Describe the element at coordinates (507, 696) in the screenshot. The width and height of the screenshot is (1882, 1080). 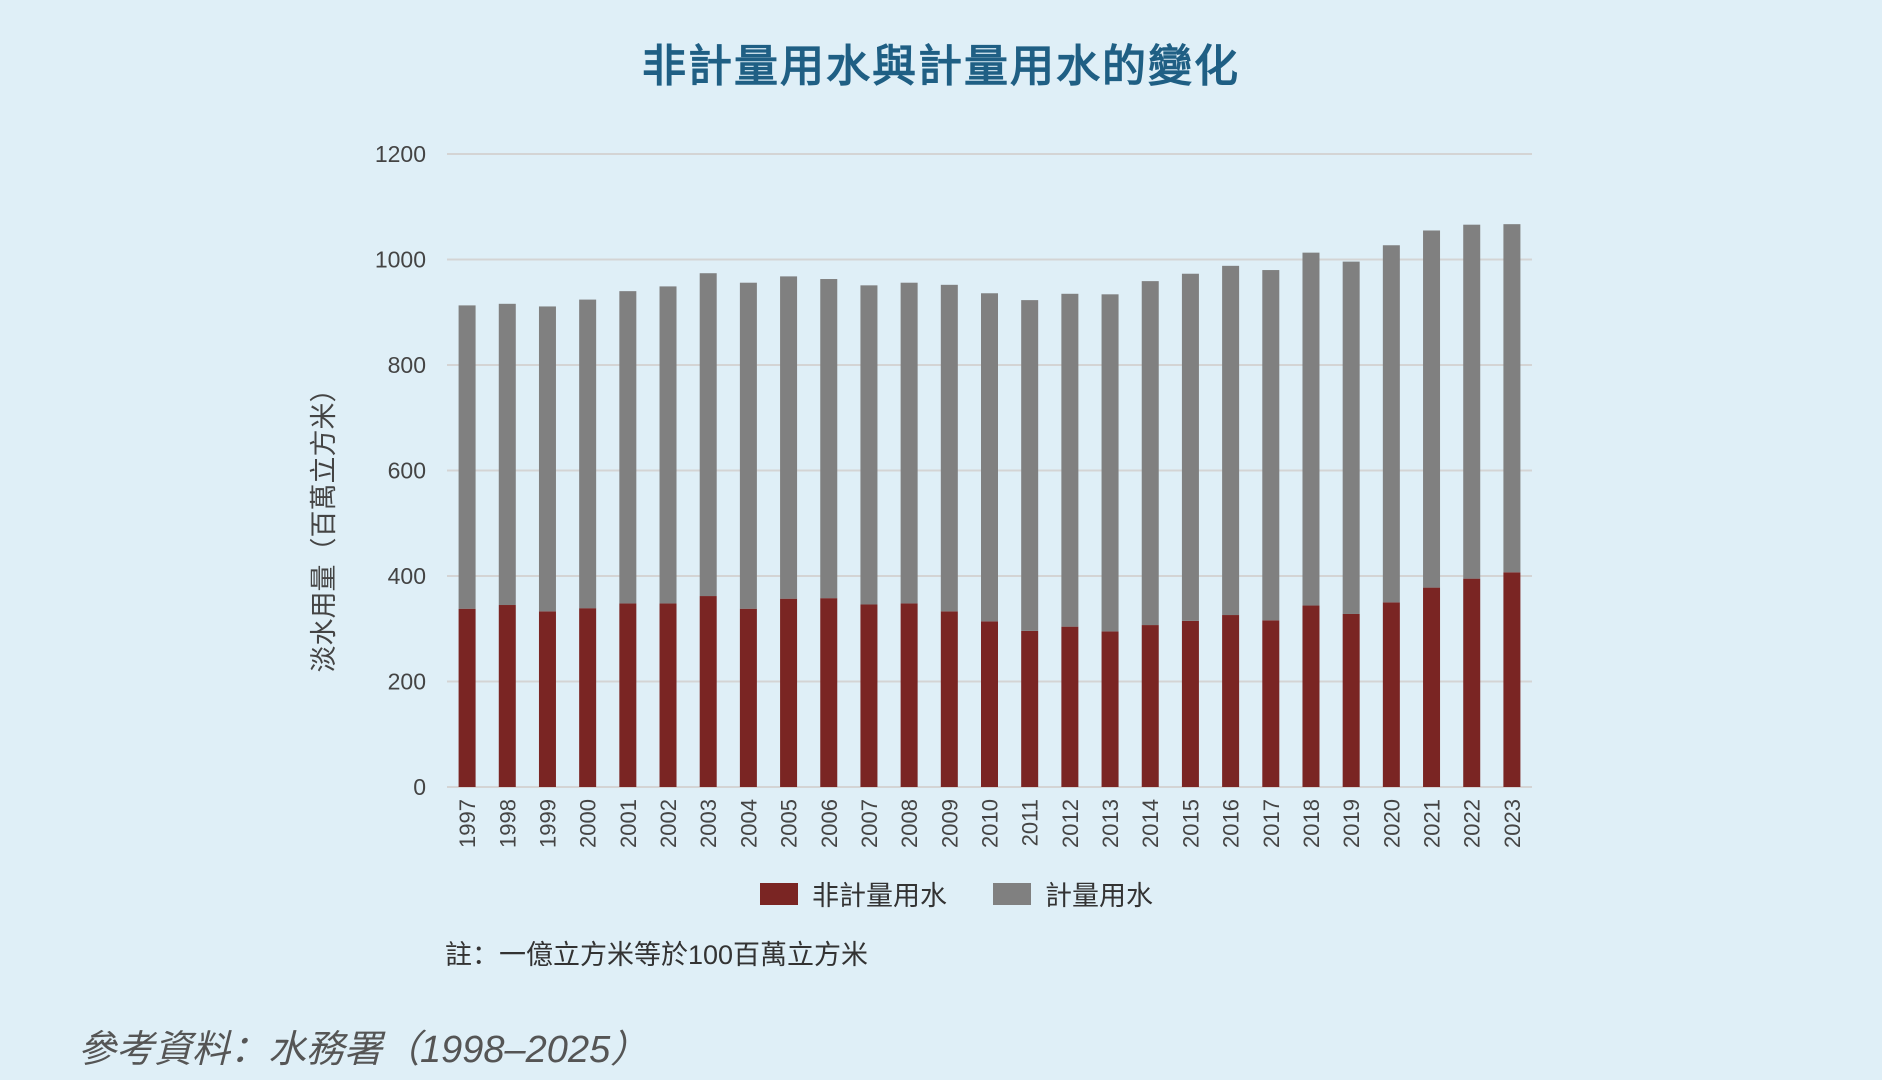
I see `bar-unmetered-1998` at that location.